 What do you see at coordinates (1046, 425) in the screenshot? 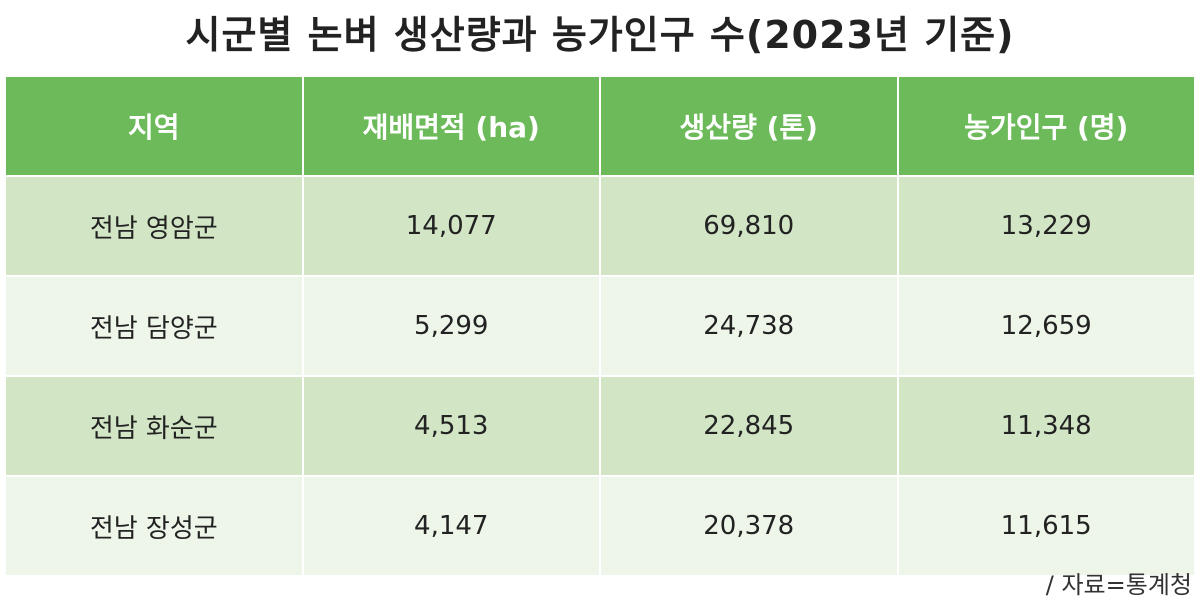
I see `table-cell: 11,348` at bounding box center [1046, 425].